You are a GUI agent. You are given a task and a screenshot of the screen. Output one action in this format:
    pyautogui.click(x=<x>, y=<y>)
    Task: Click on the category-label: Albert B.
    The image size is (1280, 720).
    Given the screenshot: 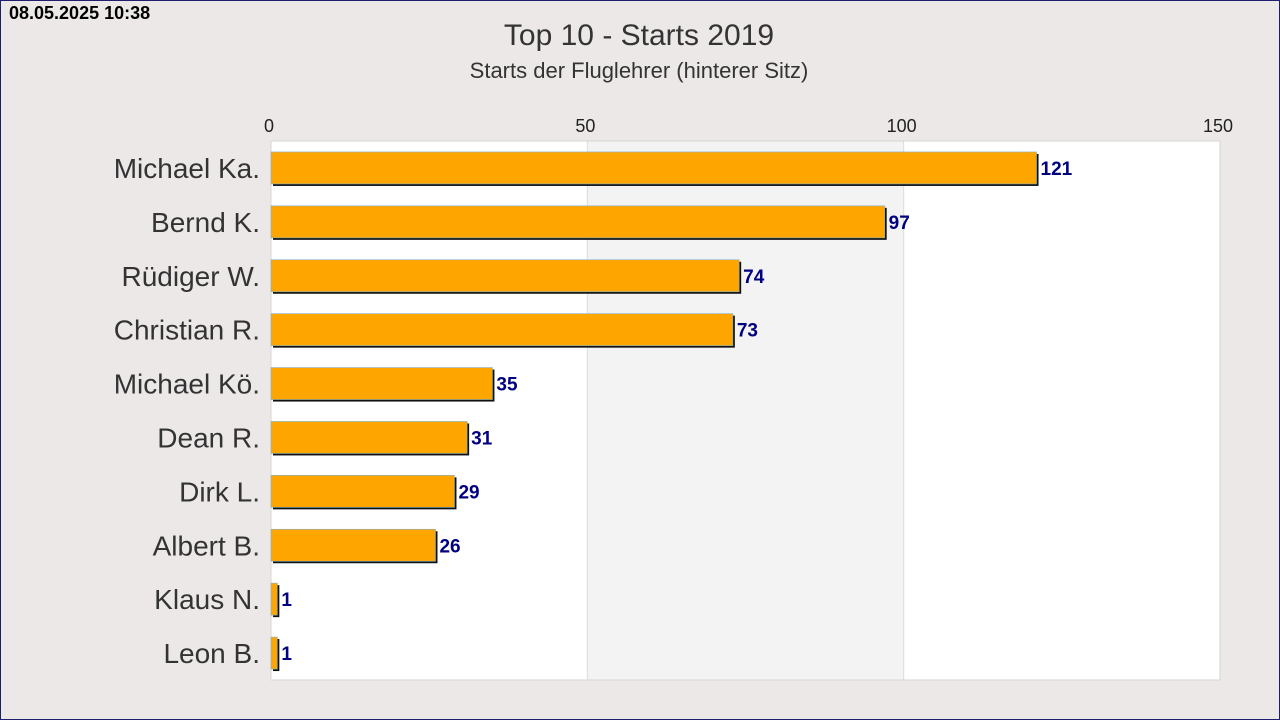 What is the action you would take?
    pyautogui.click(x=206, y=545)
    